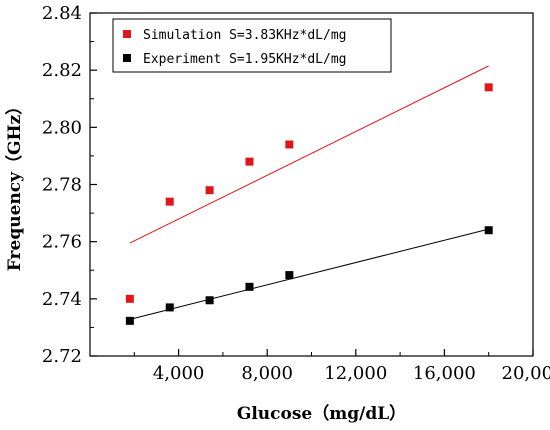 Image resolution: width=550 pixels, height=430 pixels. Describe the element at coordinates (444, 373) in the screenshot. I see `x-tick-label: 16,000` at that location.